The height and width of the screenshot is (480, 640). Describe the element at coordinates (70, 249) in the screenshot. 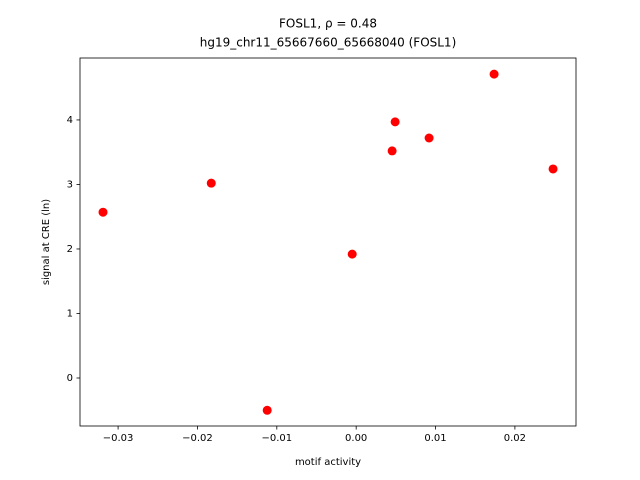

I see `y-tick-label: 2` at that location.